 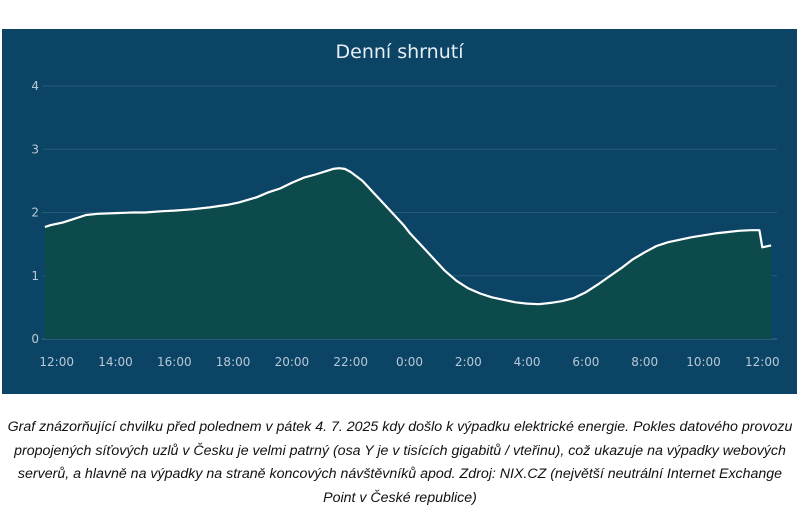 I want to click on x-tick-label: 10:00, so click(x=703, y=362).